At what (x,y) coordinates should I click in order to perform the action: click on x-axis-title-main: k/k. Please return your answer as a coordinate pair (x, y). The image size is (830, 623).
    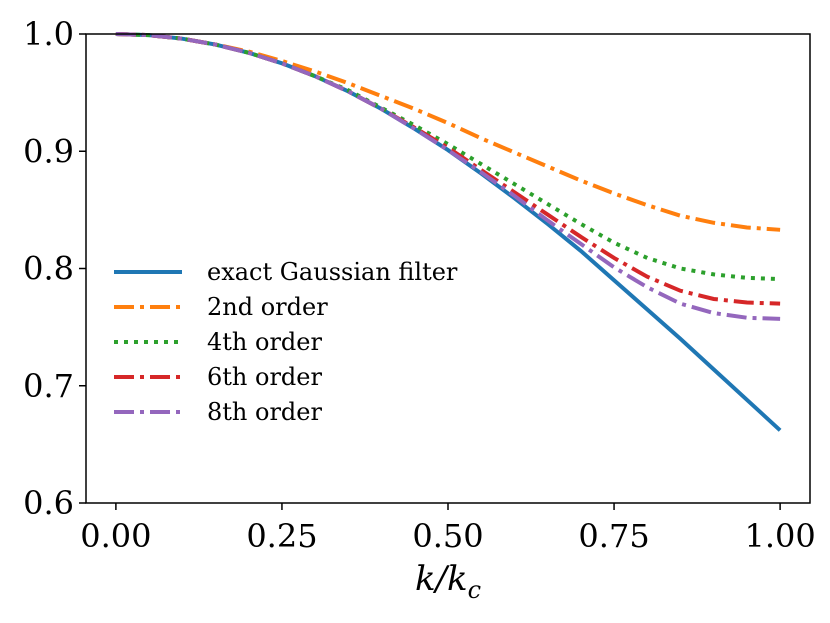
    Looking at the image, I should click on (441, 579).